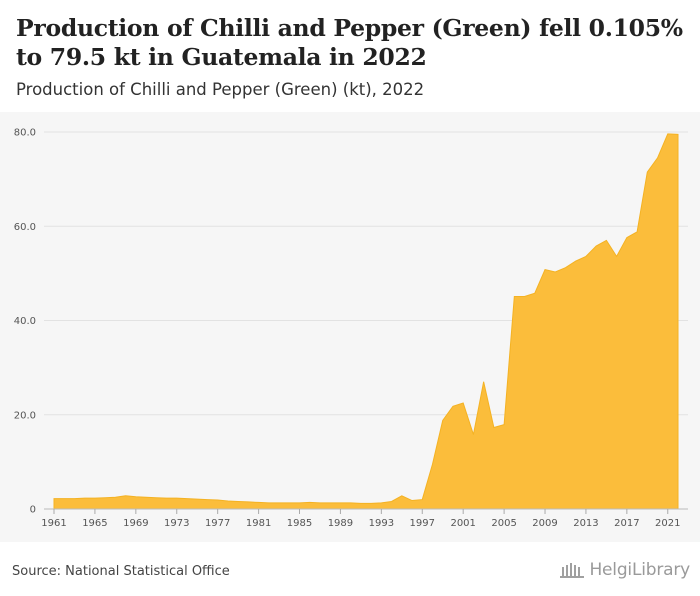 Image resolution: width=700 pixels, height=596 pixels. I want to click on y-tick-label: 80.0, so click(25, 133).